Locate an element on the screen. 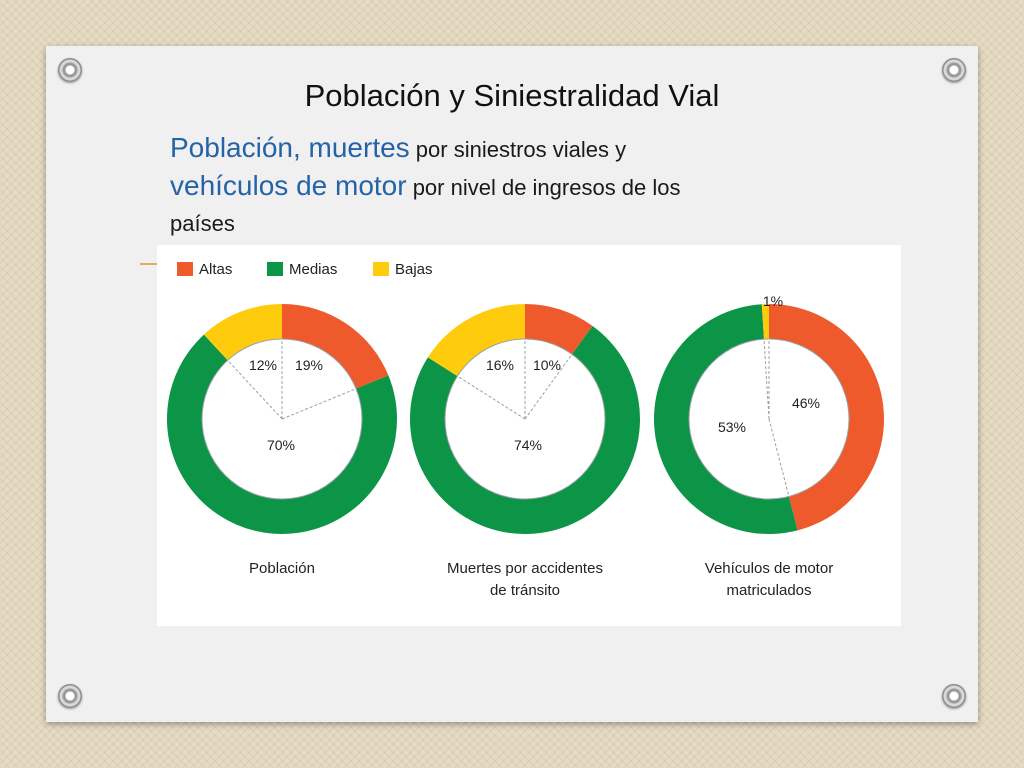  chart-title: matriculados is located at coordinates (768, 590).